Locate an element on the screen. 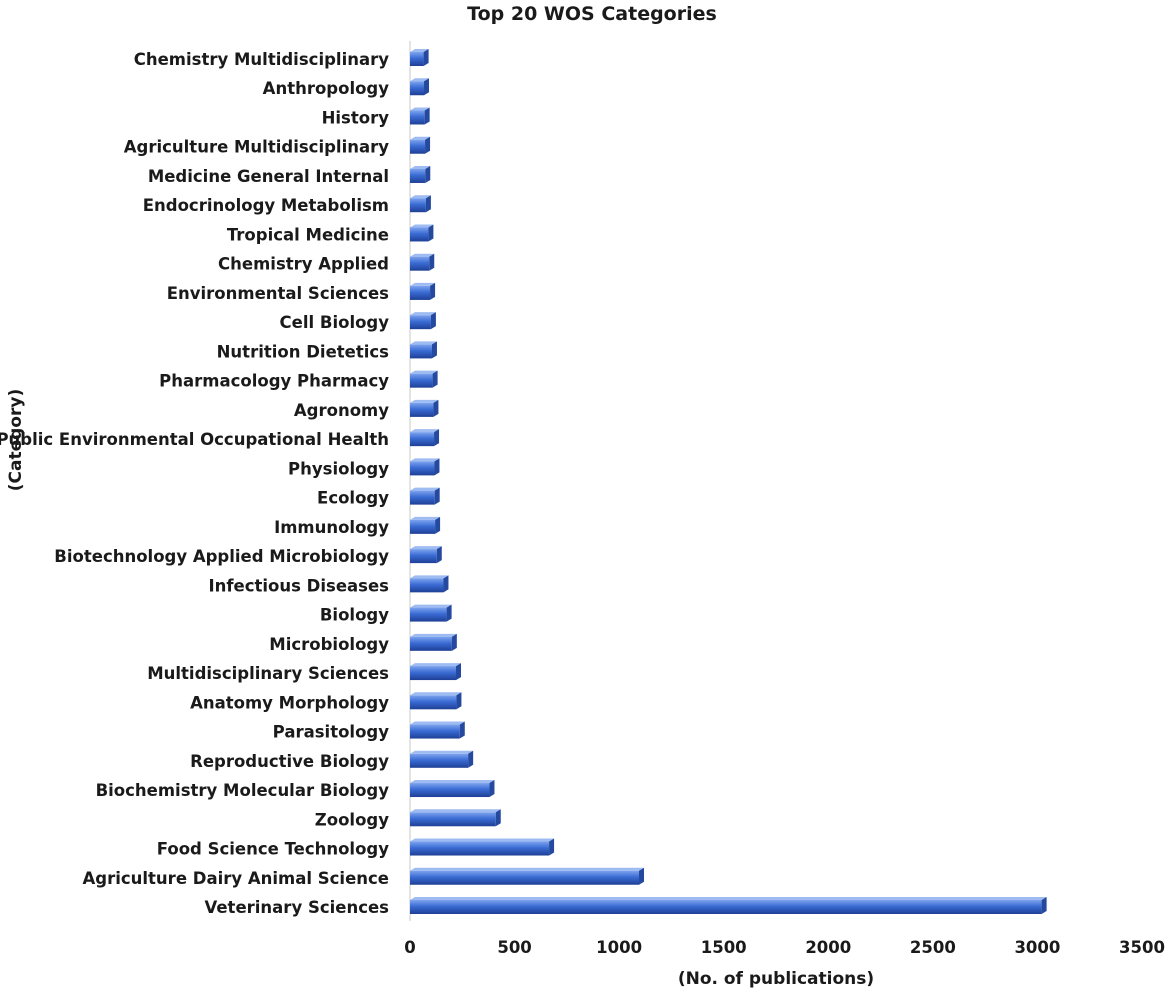 The image size is (1170, 997). y-axis-label: (Category) is located at coordinates (16, 440).